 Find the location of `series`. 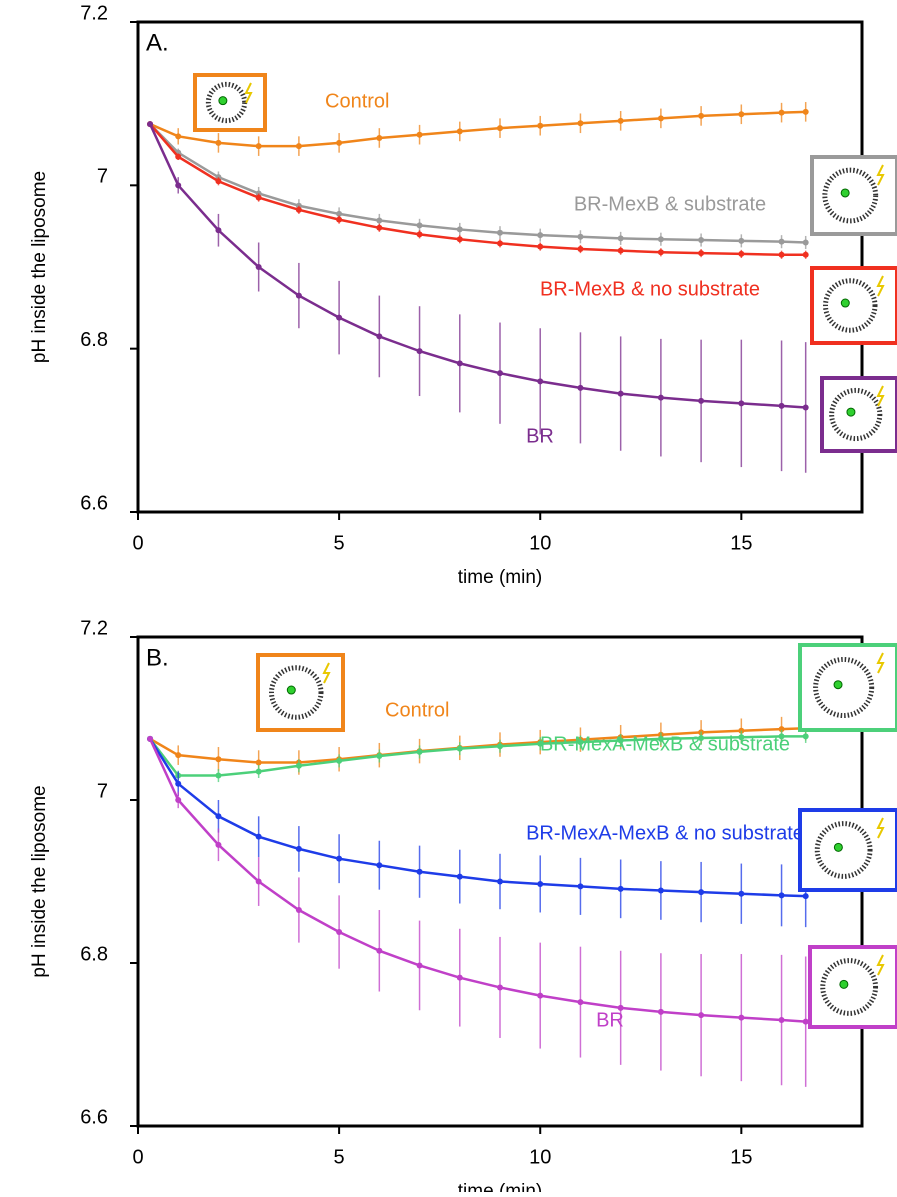

series is located at coordinates (478, 190).